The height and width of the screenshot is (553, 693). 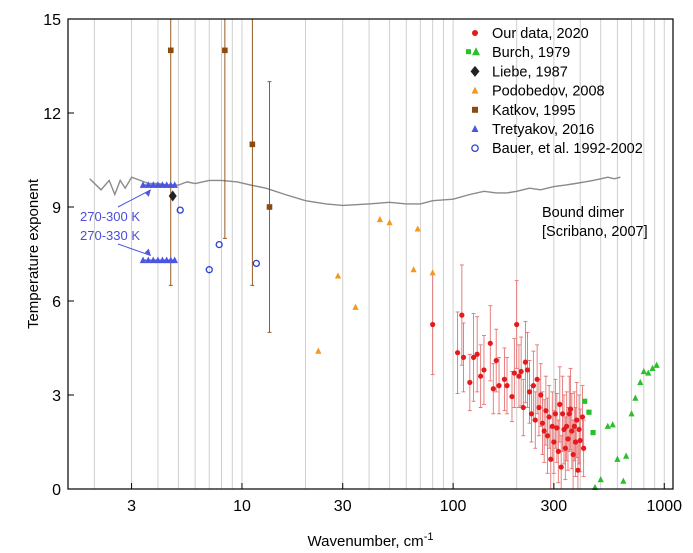 I want to click on x-axis-label-main: Wavenumber, cm, so click(x=366, y=541).